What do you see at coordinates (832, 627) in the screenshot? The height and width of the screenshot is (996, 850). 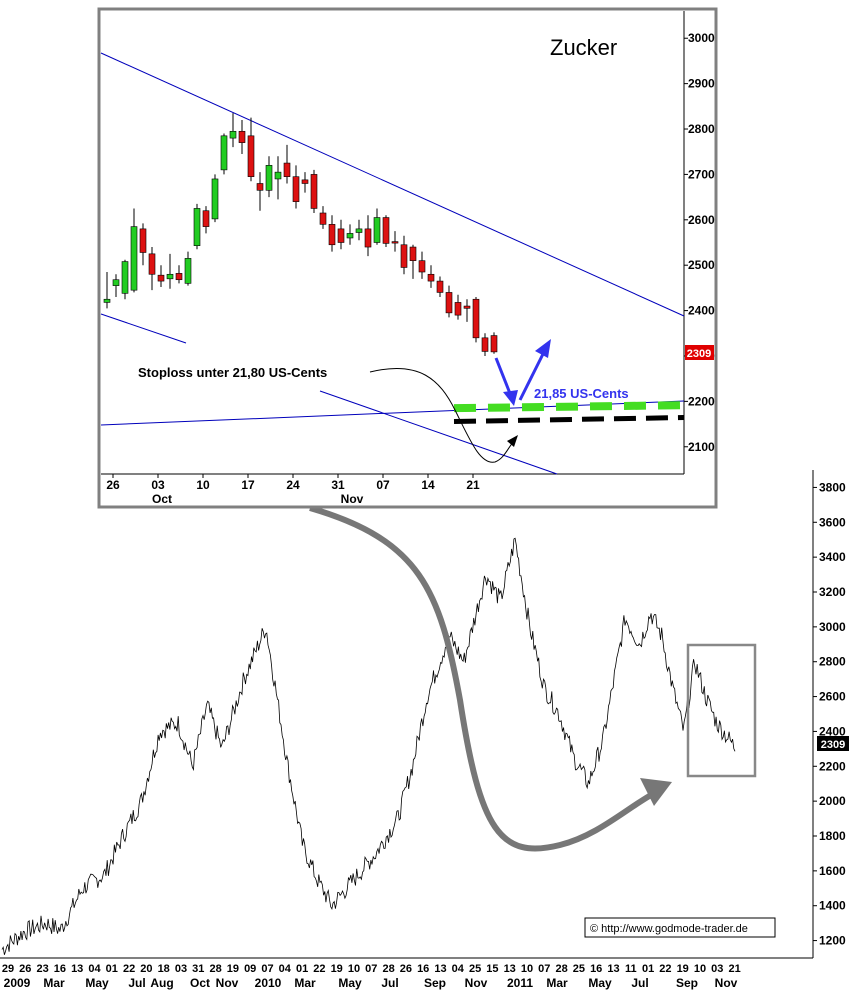 I see `lower-y-tick-label: 3000` at bounding box center [832, 627].